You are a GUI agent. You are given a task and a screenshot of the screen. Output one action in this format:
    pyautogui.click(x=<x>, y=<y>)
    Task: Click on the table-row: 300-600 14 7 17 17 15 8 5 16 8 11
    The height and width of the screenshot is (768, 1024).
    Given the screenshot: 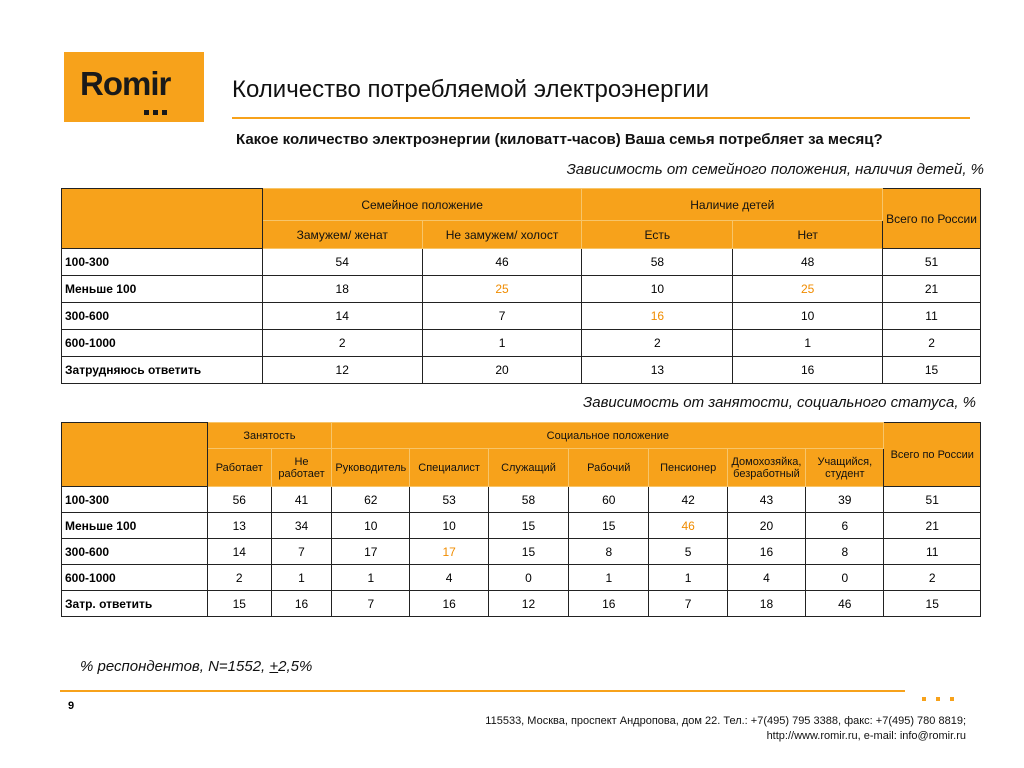 What is the action you would take?
    pyautogui.click(x=521, y=551)
    